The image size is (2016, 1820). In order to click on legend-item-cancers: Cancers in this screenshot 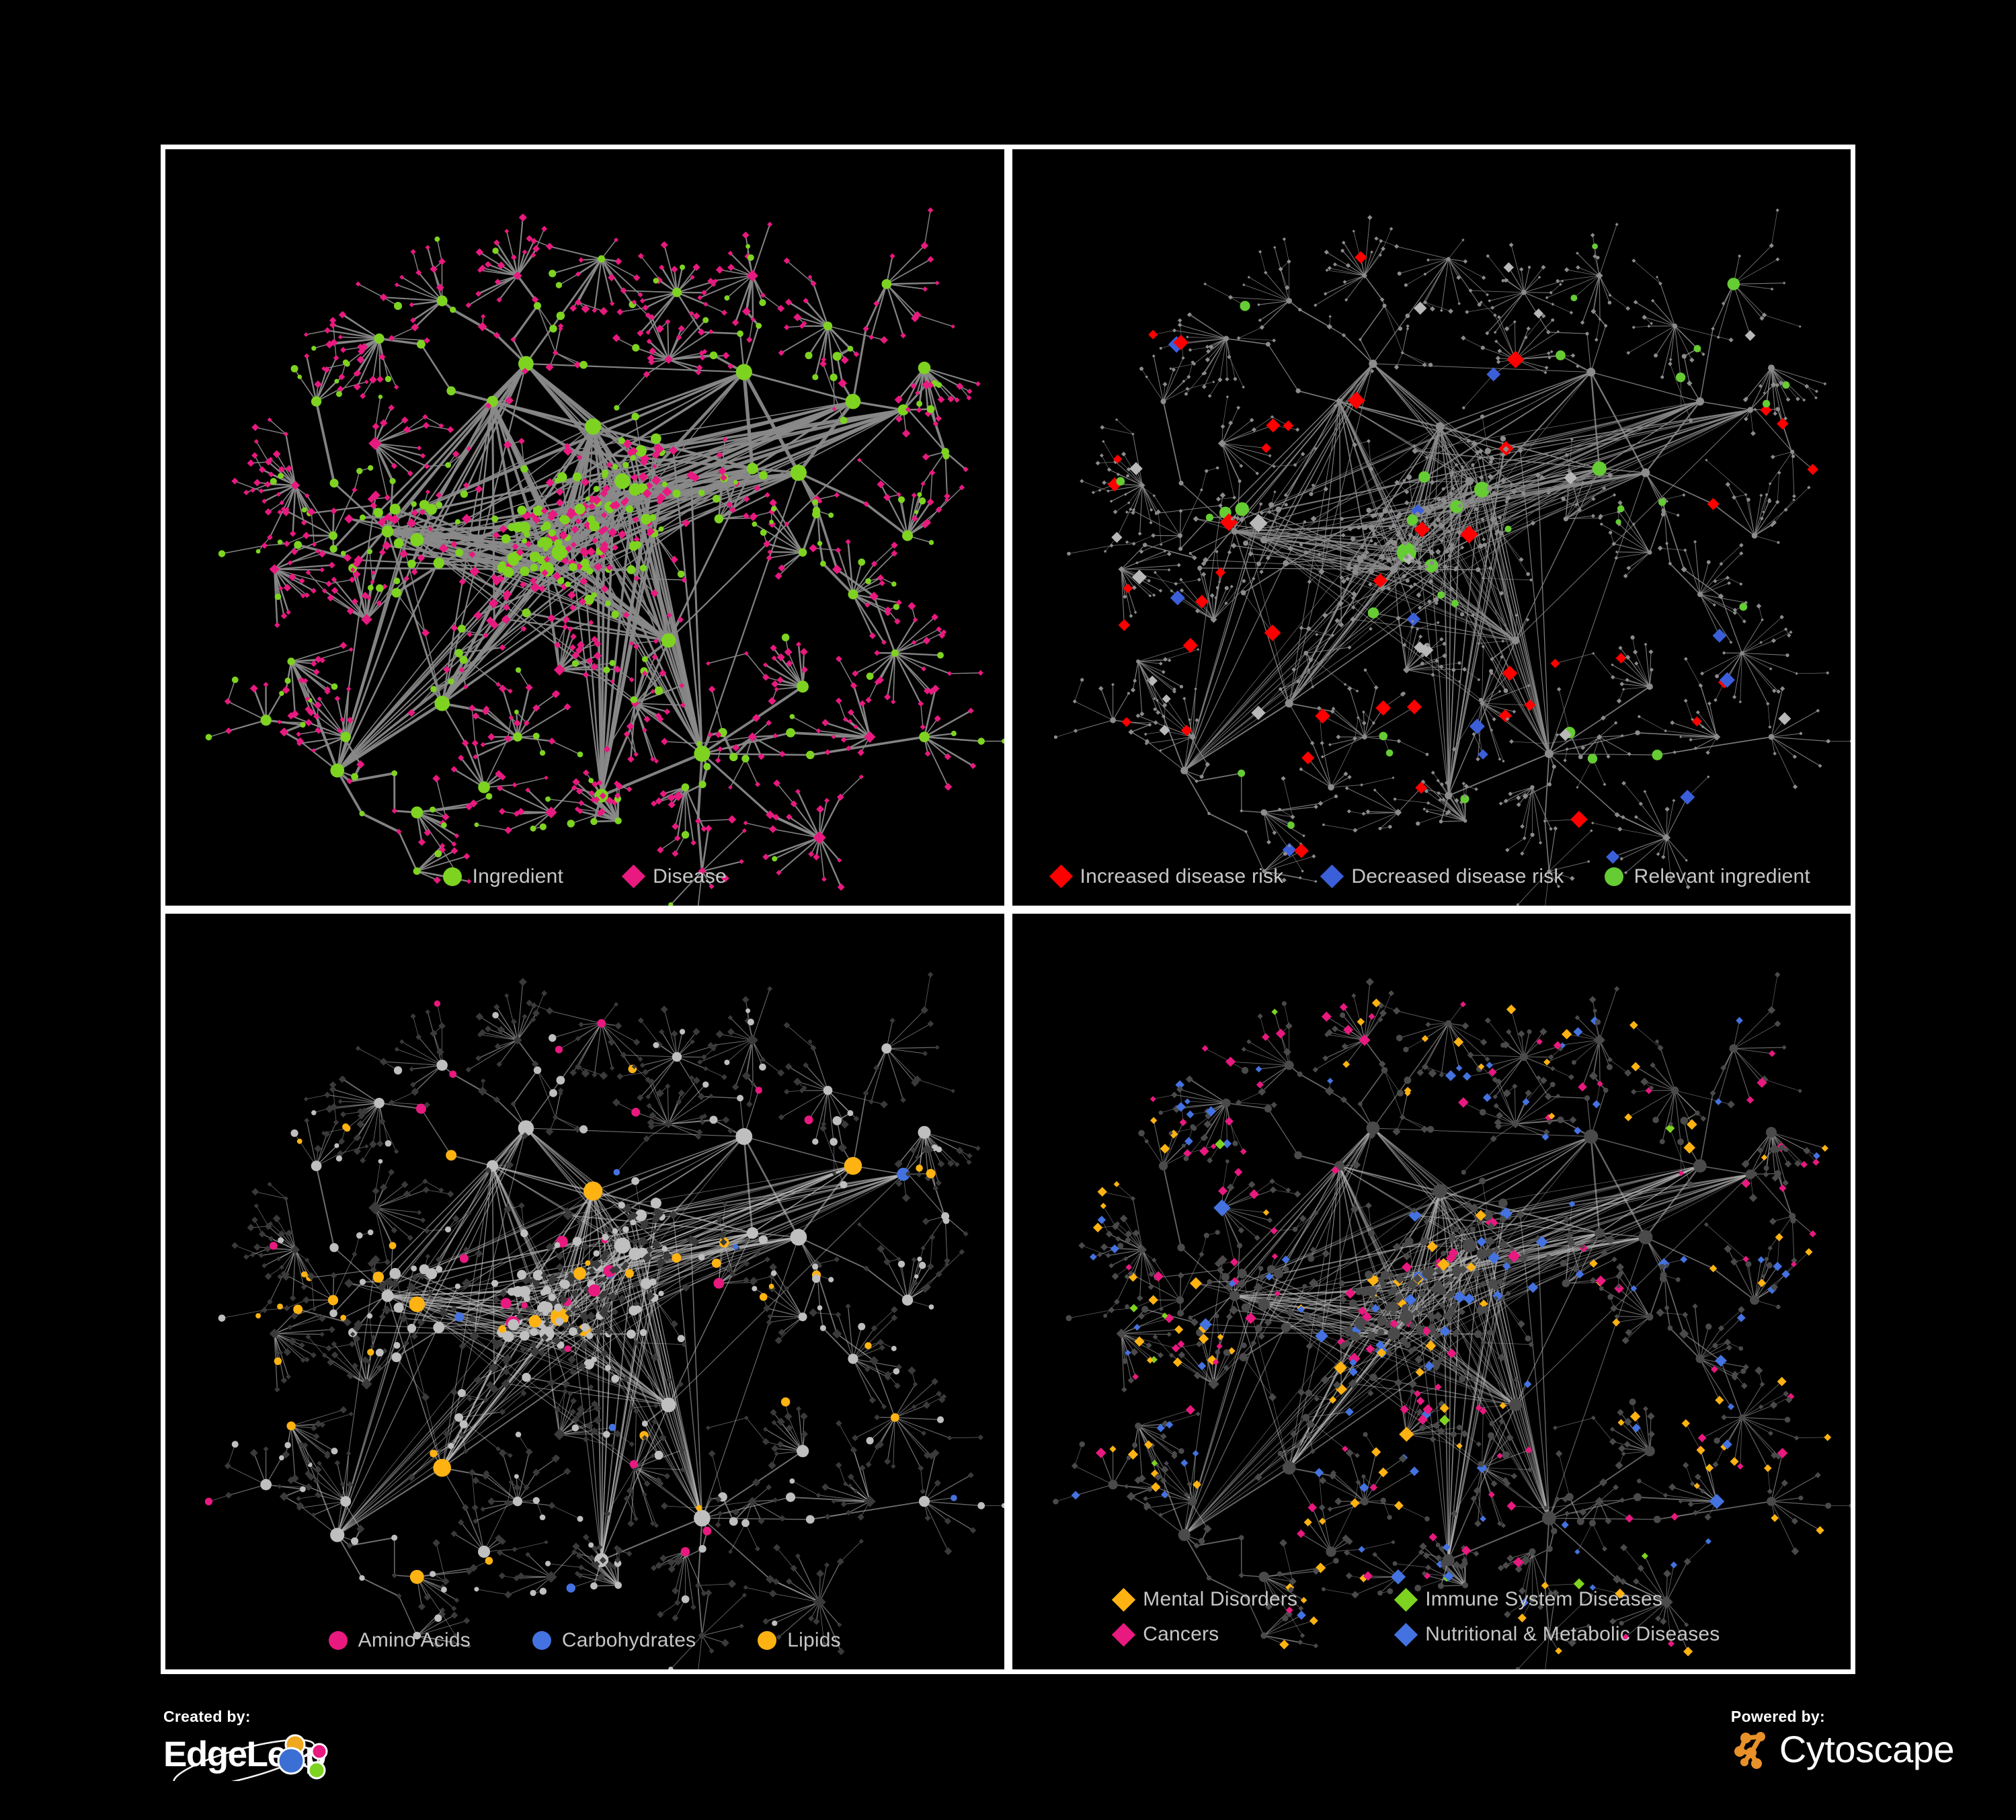, I will do `click(1255, 1634)`.